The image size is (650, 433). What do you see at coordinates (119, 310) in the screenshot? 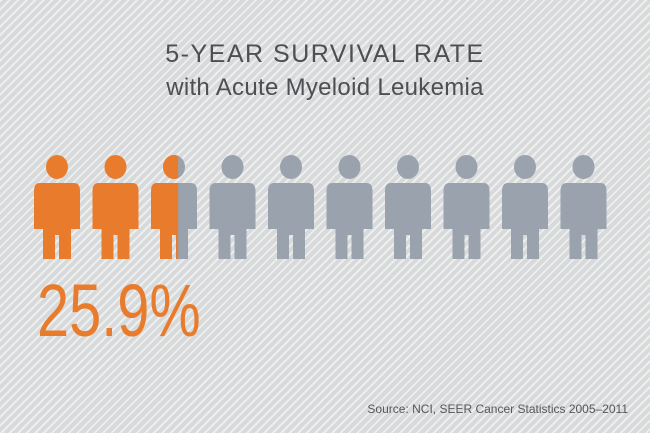
I see `survival-percent-label: 25.9%` at bounding box center [119, 310].